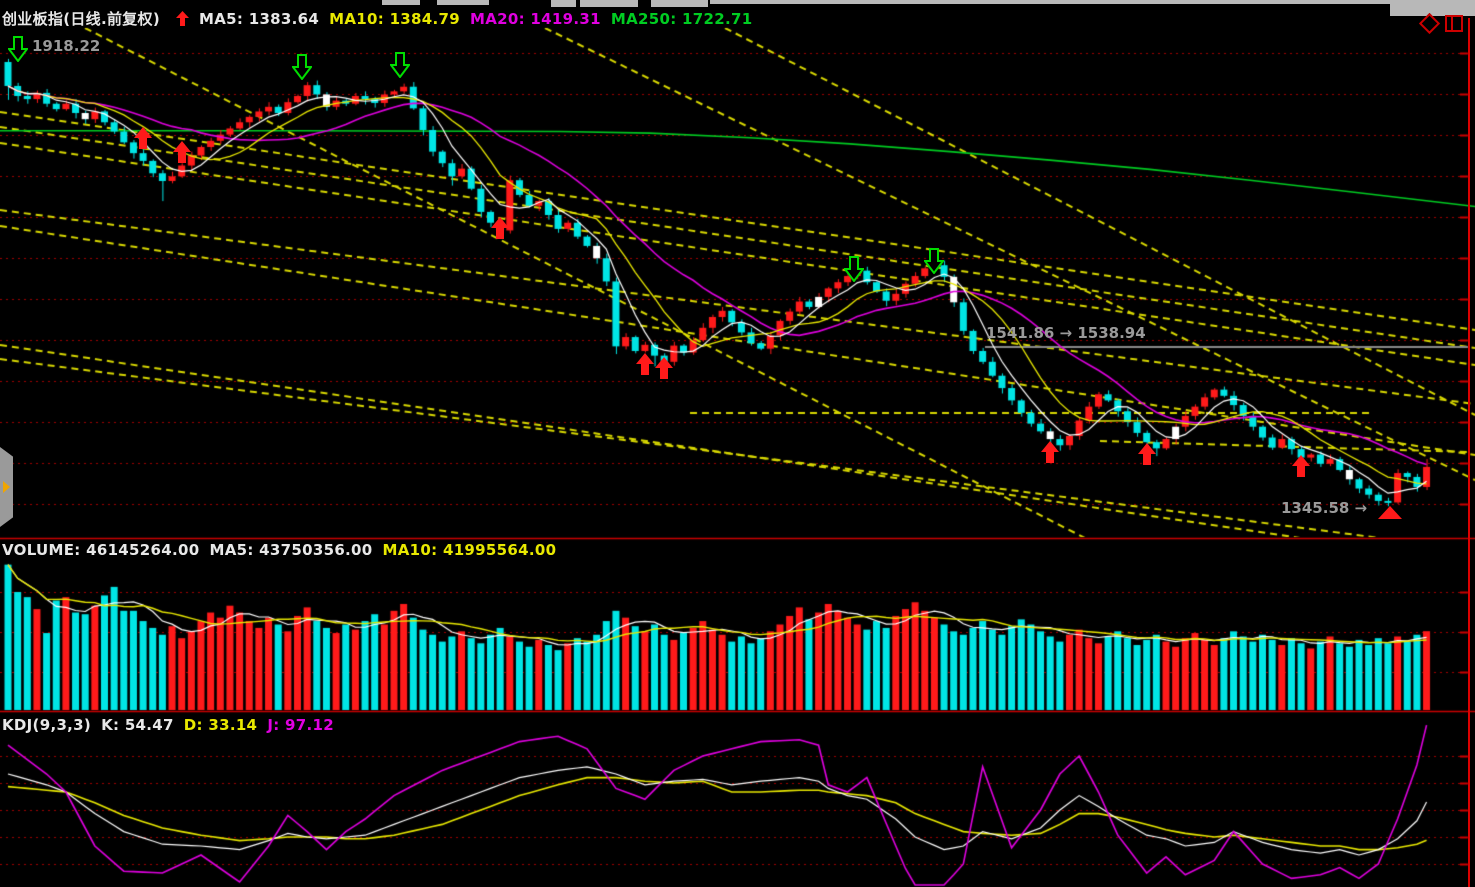 This screenshot has height=887, width=1475. What do you see at coordinates (220, 725) in the screenshot?
I see `kdj-d-value: D: 33.14` at bounding box center [220, 725].